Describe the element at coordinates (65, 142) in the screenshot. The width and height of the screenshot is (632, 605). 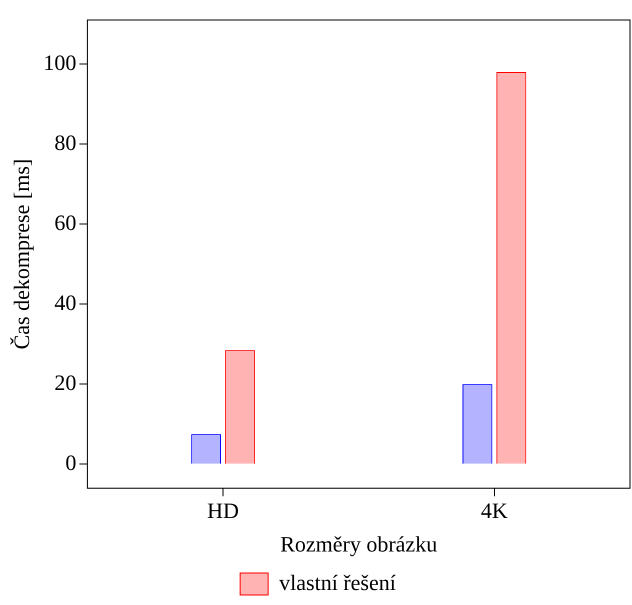
I see `y-tick-label: 80` at that location.